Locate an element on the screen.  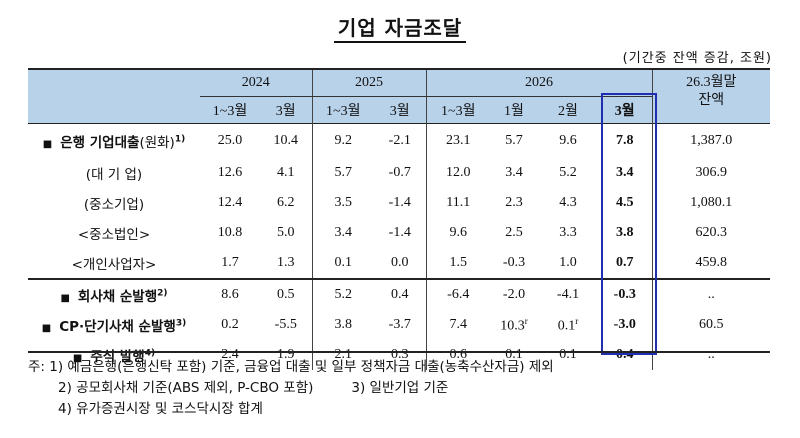
cell: 12.6 is located at coordinates (230, 172).